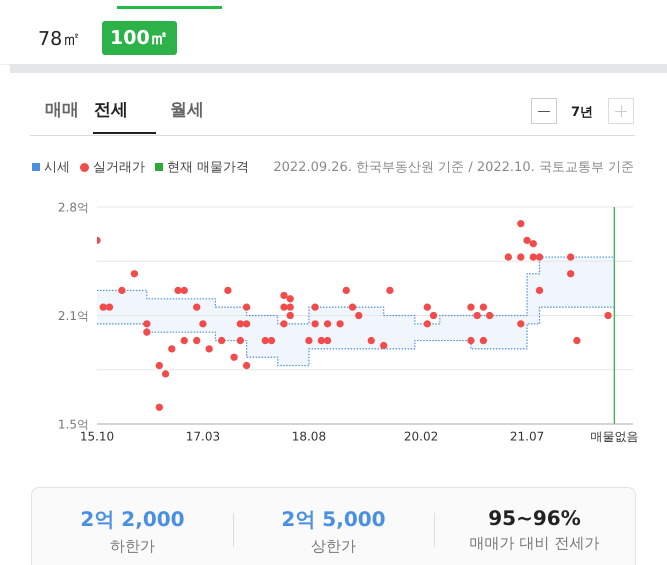  I want to click on x-tick-label: 20.02, so click(421, 437).